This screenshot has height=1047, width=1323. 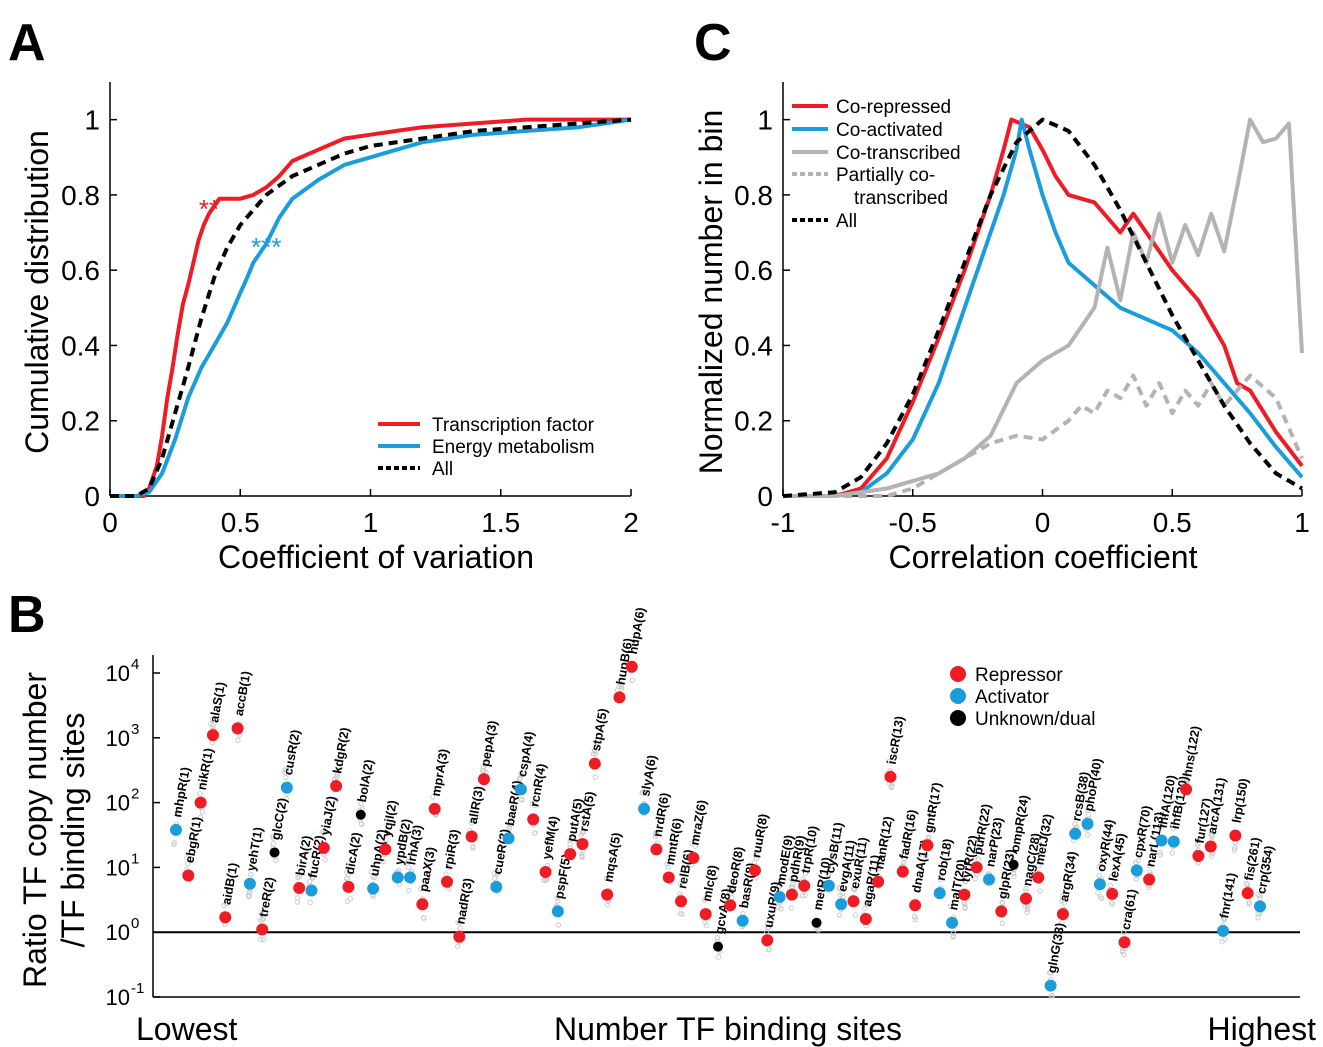 I want to click on tf-label: bolA(2), so click(x=365, y=780).